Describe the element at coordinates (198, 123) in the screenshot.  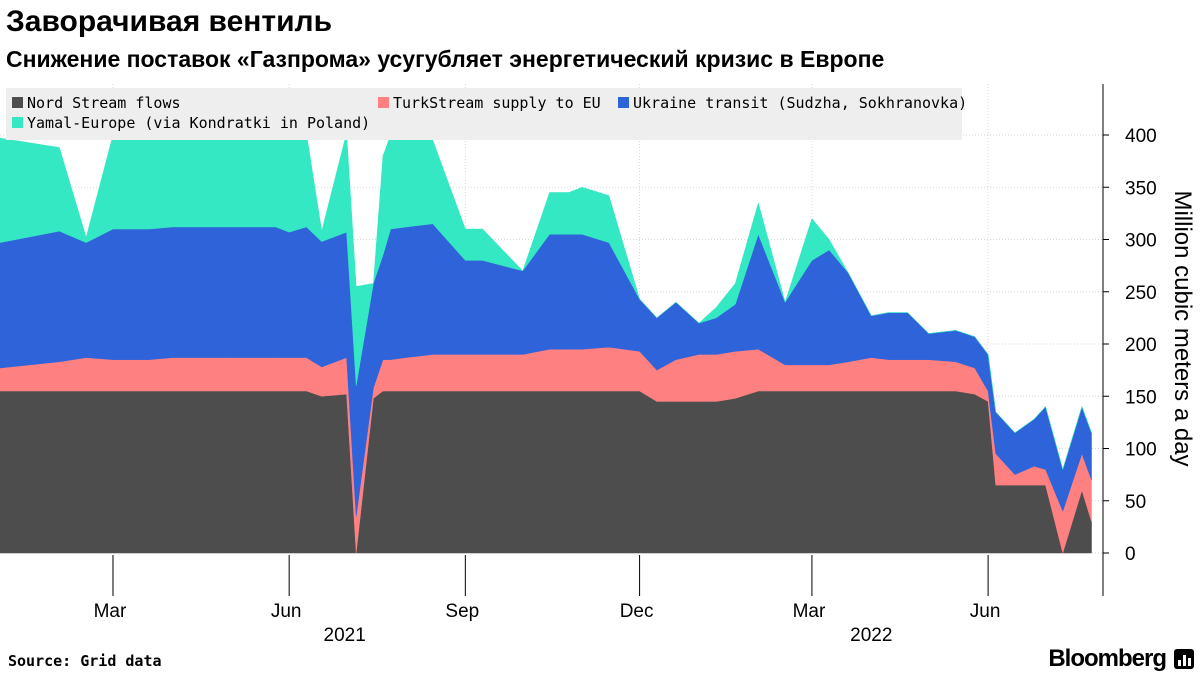
I see `legend-label: Yamal-Europe (via Kondratki in Poland)` at that location.